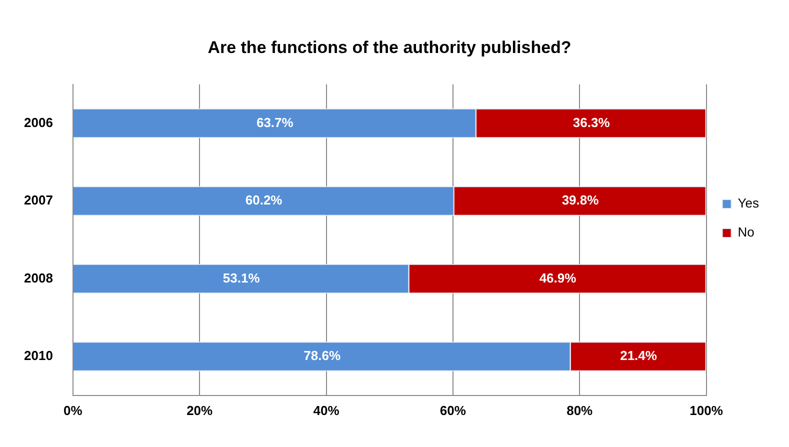 The image size is (789, 447). What do you see at coordinates (390, 47) in the screenshot?
I see `chart-title: Are the functions of the authority published?` at bounding box center [390, 47].